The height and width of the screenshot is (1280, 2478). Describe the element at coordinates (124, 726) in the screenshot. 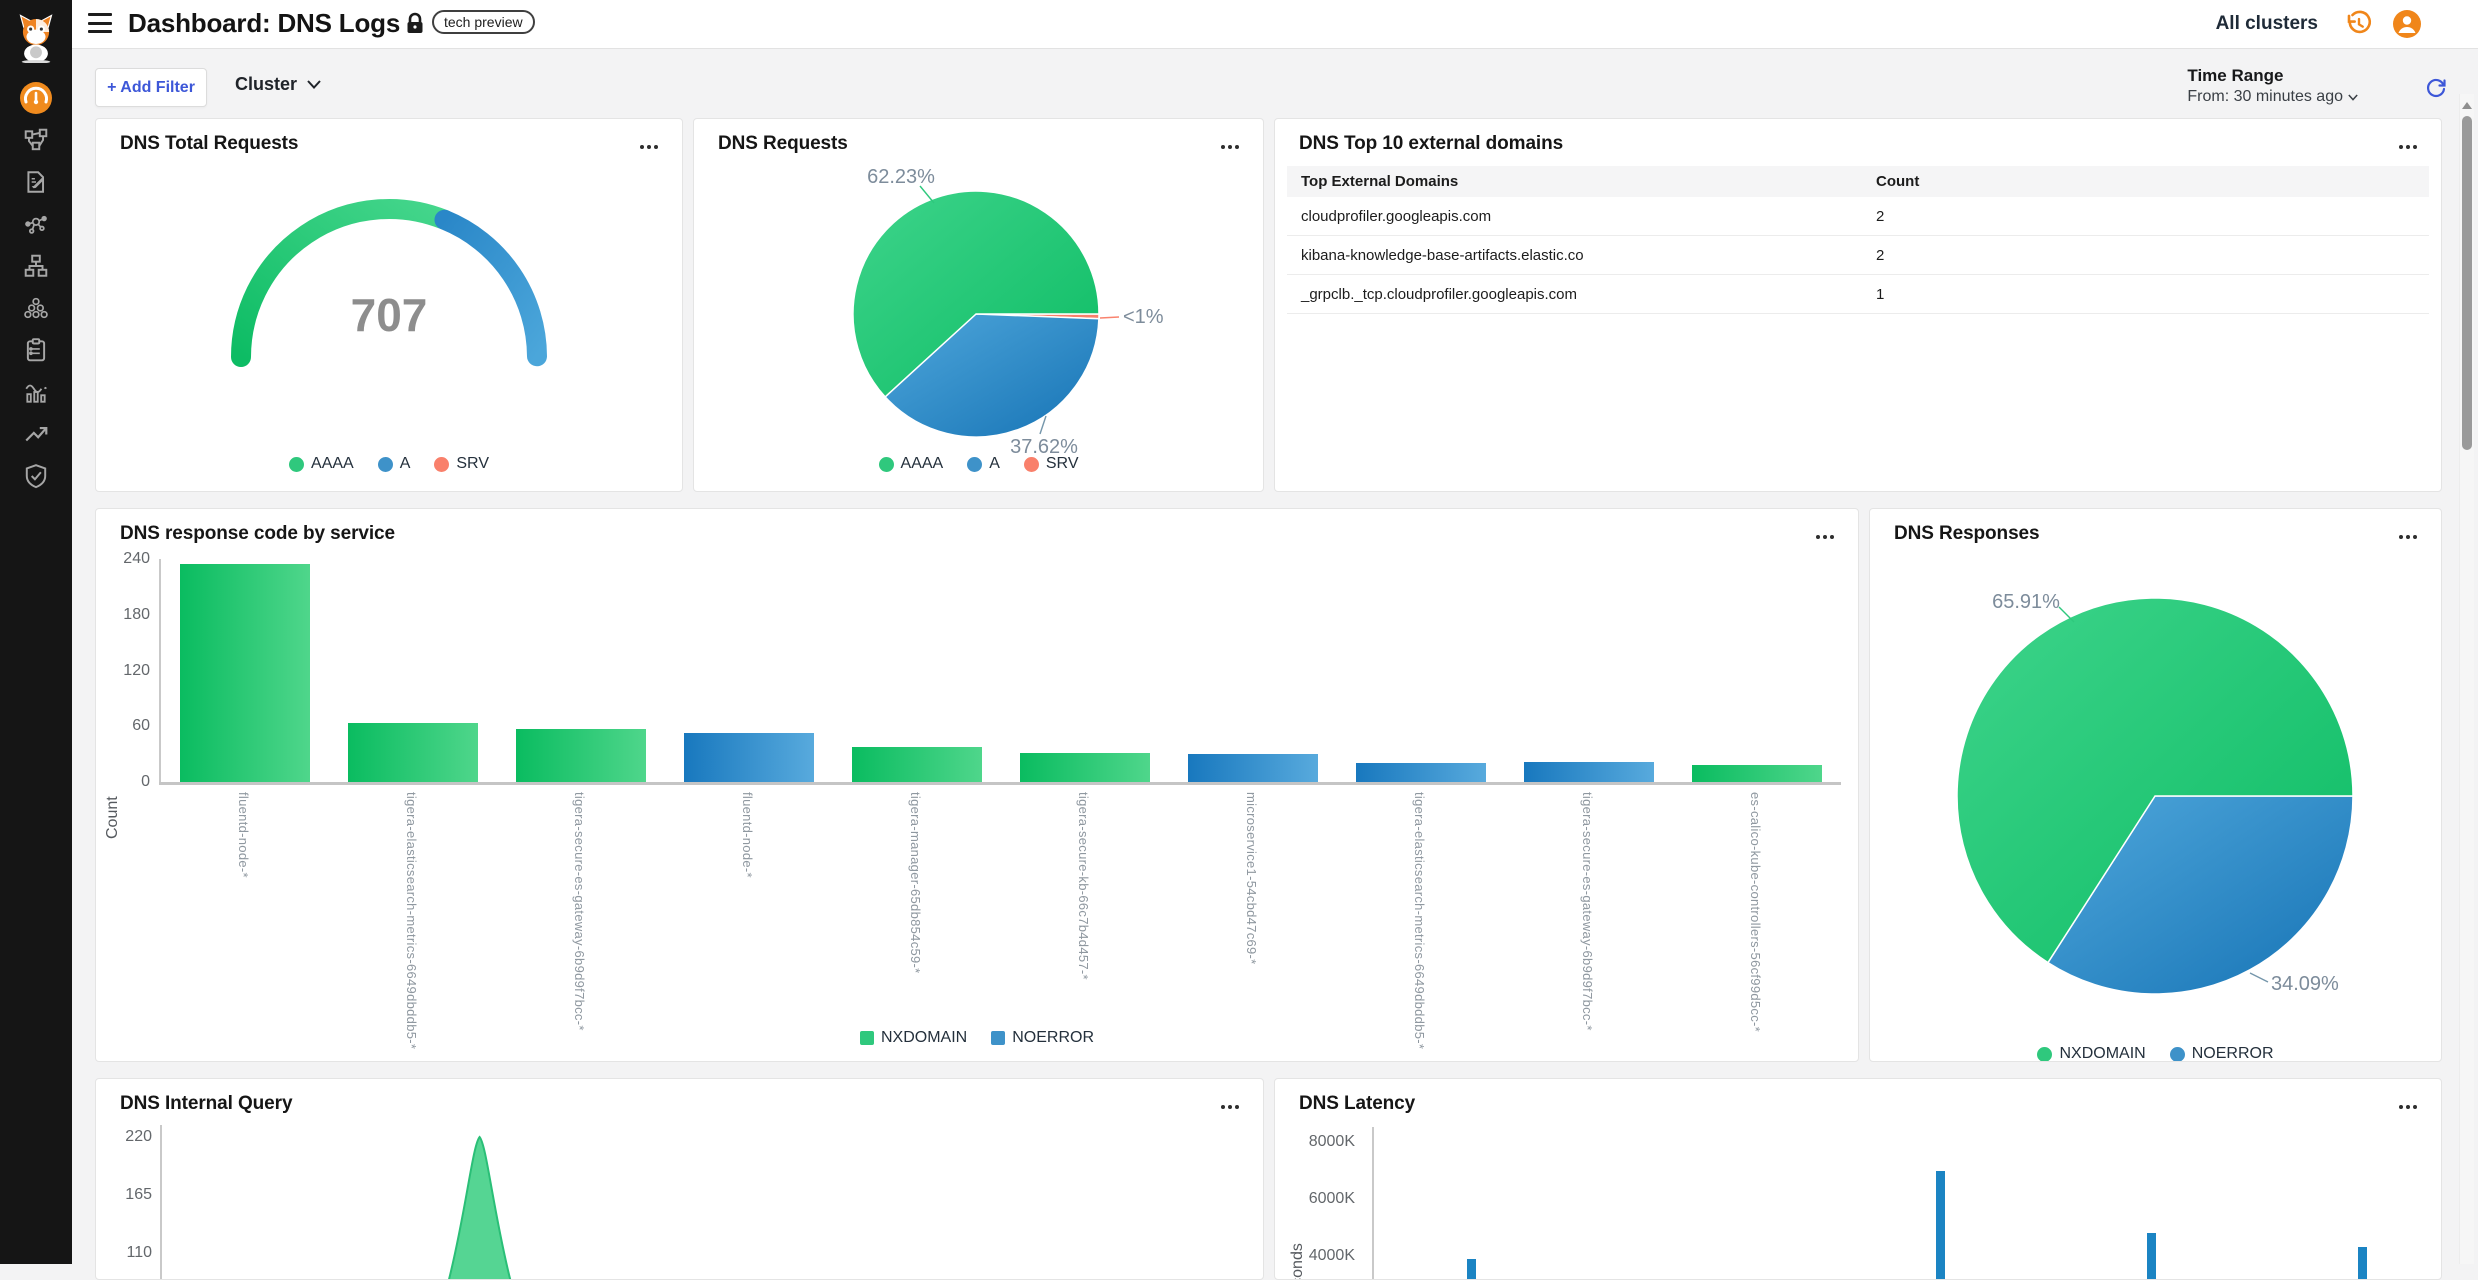

I see `y-axis-tick: 60` at that location.